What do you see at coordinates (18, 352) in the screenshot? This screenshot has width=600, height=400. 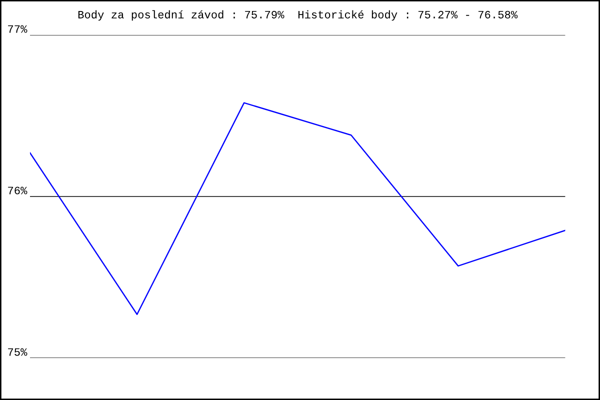 I see `y-tick-label: 75%` at bounding box center [18, 352].